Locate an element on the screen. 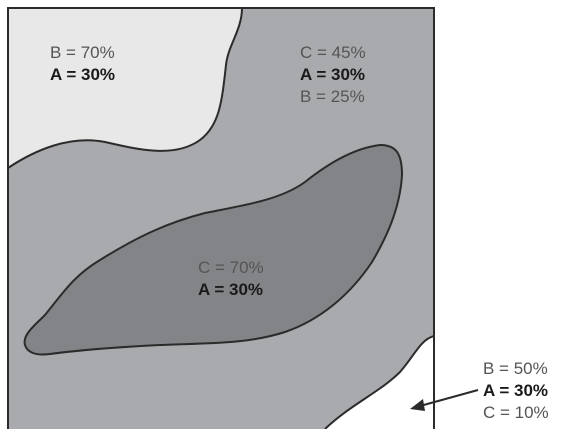 The height and width of the screenshot is (429, 577). label-bottom-right-c: C = 10% is located at coordinates (516, 412).